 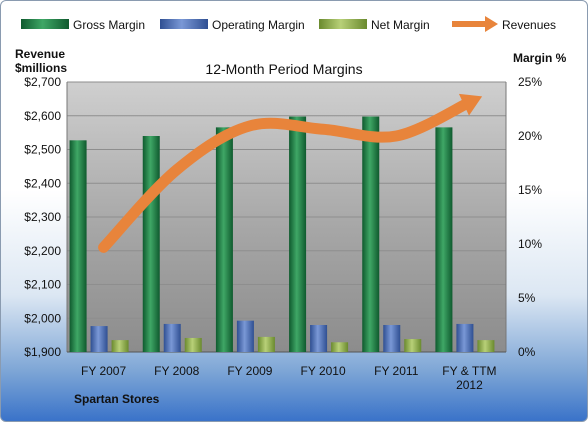 What do you see at coordinates (529, 25) in the screenshot?
I see `legend-label: Revenues` at bounding box center [529, 25].